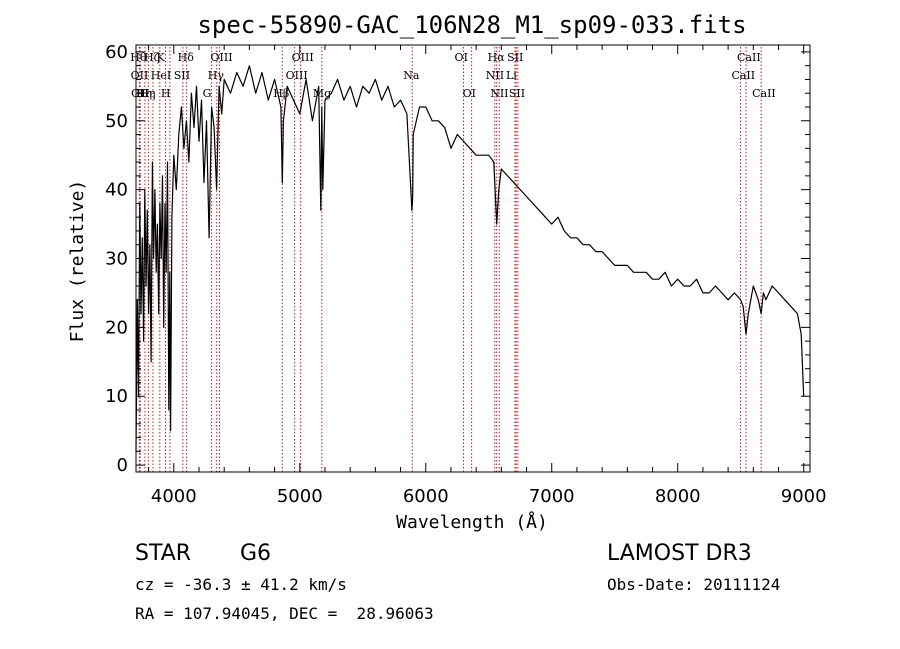 The width and height of the screenshot is (900, 649). Describe the element at coordinates (222, 57) in the screenshot. I see `line-marker-label-13: OIII` at that location.